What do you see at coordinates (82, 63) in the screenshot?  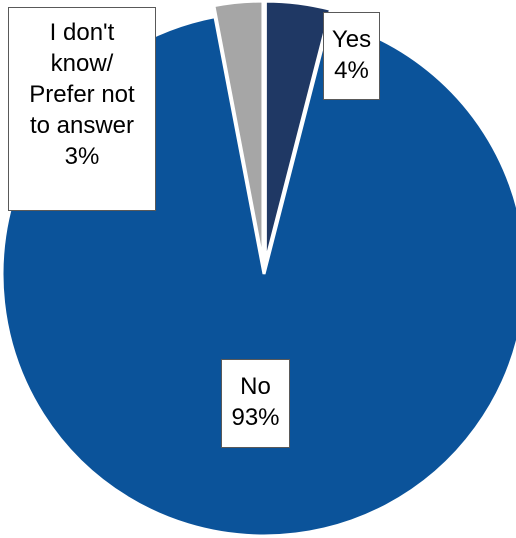 I see `slice-label-dont-know-line-2: know/` at bounding box center [82, 63].